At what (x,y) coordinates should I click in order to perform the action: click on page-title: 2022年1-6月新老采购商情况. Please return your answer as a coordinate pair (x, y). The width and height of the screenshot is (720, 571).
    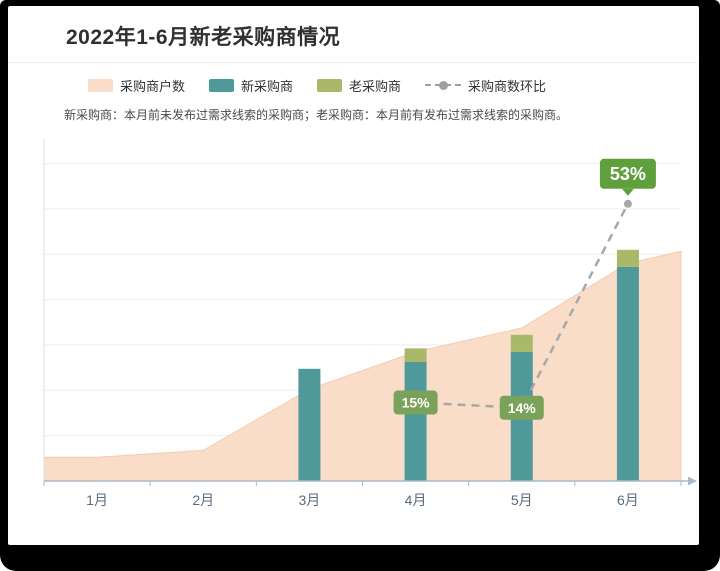
    Looking at the image, I should click on (203, 37).